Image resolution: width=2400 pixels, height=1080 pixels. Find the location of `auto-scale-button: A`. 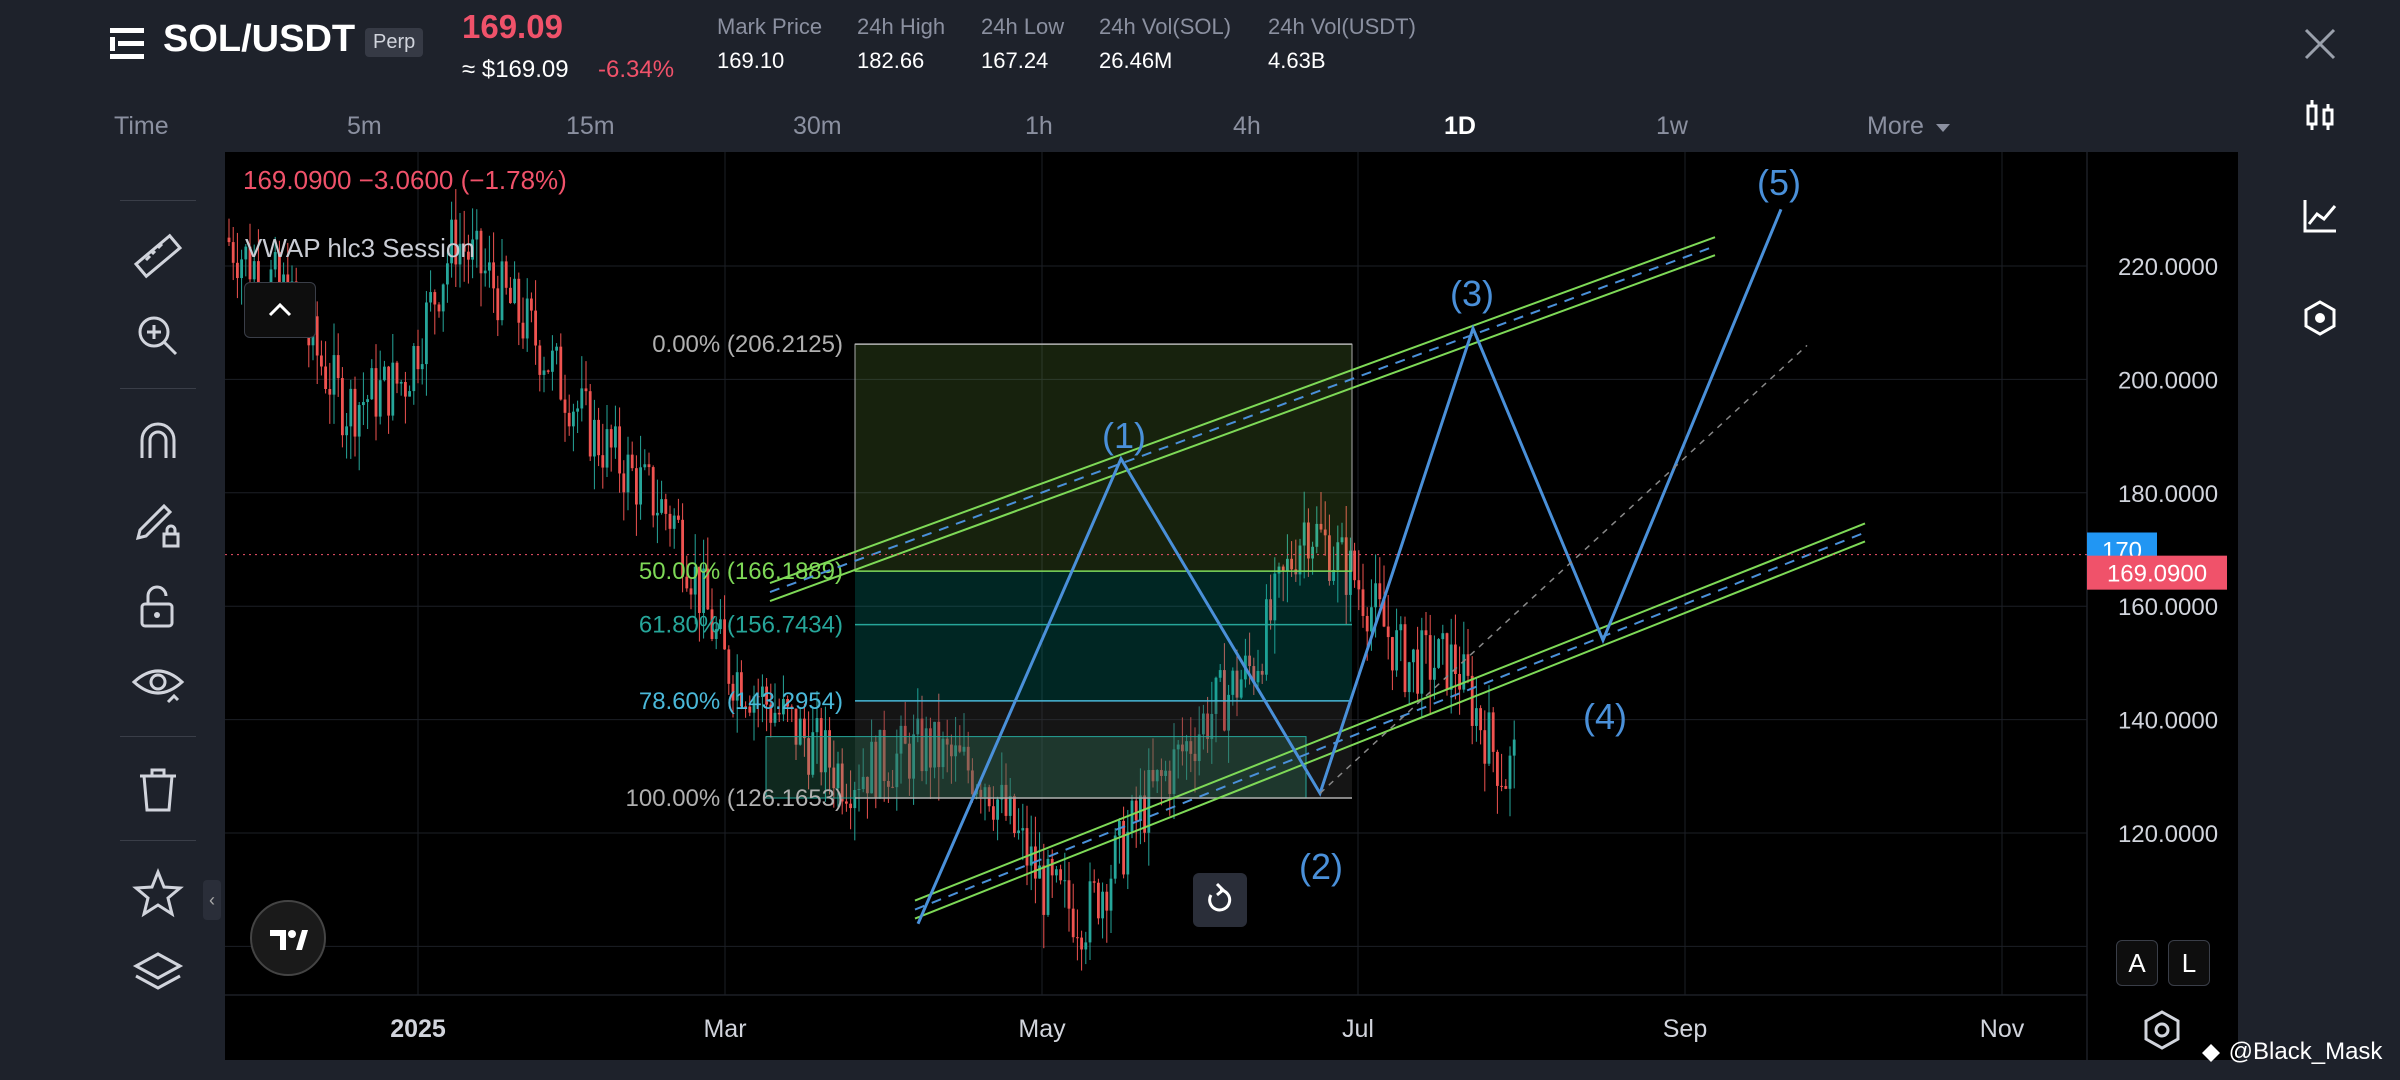

auto-scale-button: A is located at coordinates (2137, 963).